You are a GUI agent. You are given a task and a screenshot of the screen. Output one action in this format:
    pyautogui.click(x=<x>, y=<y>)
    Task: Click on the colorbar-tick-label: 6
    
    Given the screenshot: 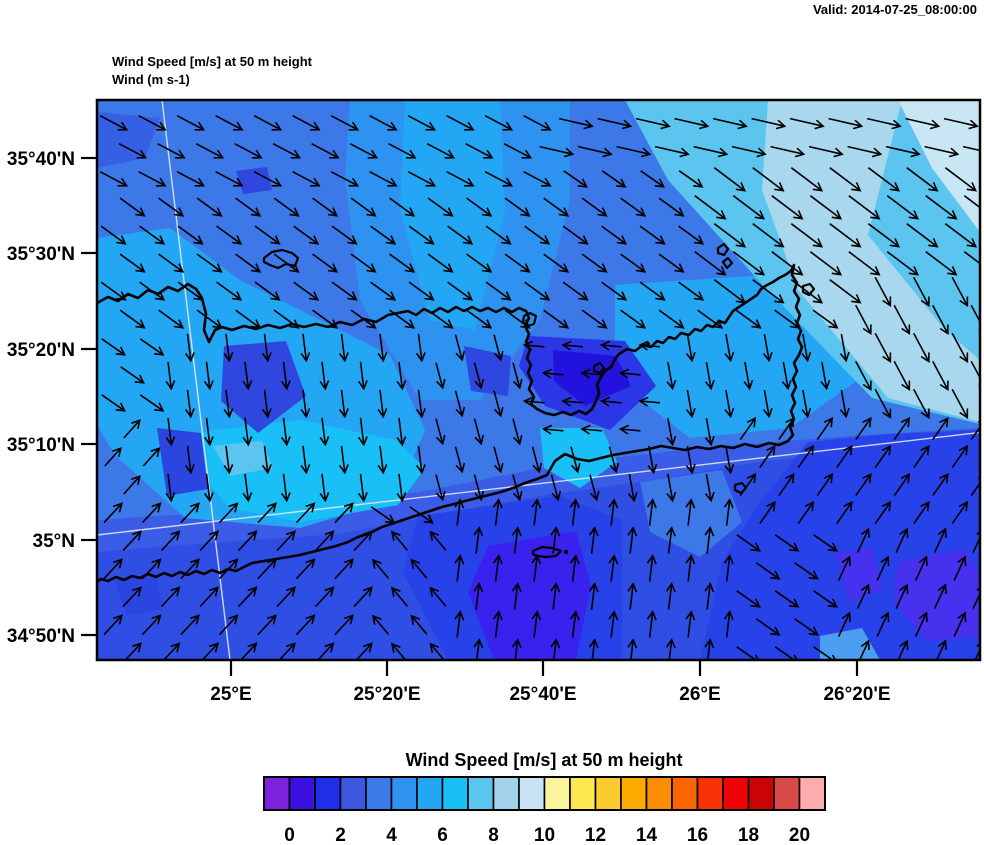 What is the action you would take?
    pyautogui.click(x=442, y=835)
    